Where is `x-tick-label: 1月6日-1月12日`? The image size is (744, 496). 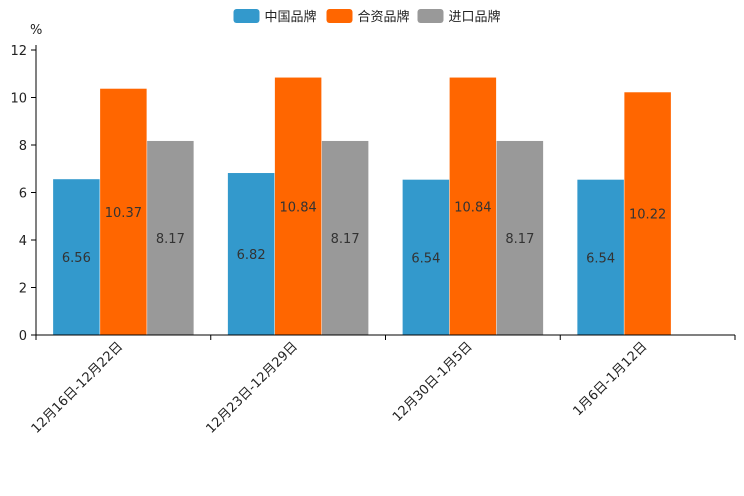 x-tick-label: 1月6日-1月12日 is located at coordinates (611, 379).